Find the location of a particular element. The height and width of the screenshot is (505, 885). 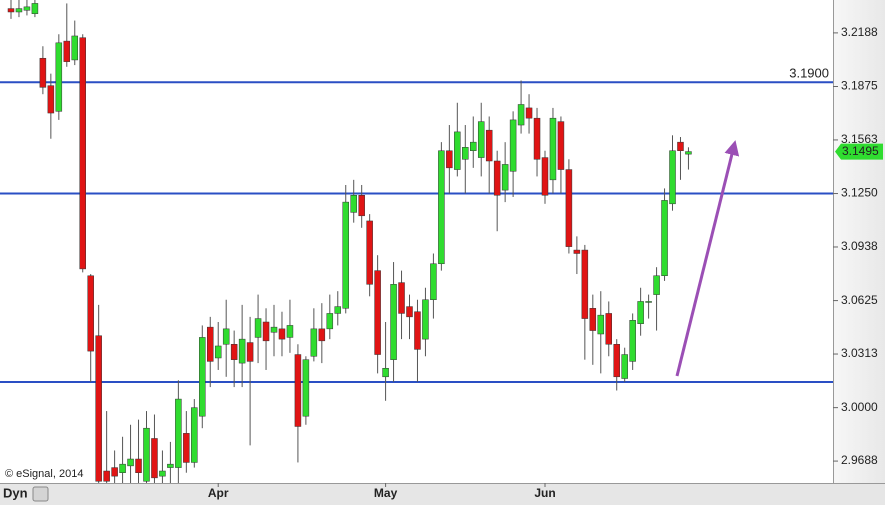

y-tick-label: 3.0938 is located at coordinates (859, 246).